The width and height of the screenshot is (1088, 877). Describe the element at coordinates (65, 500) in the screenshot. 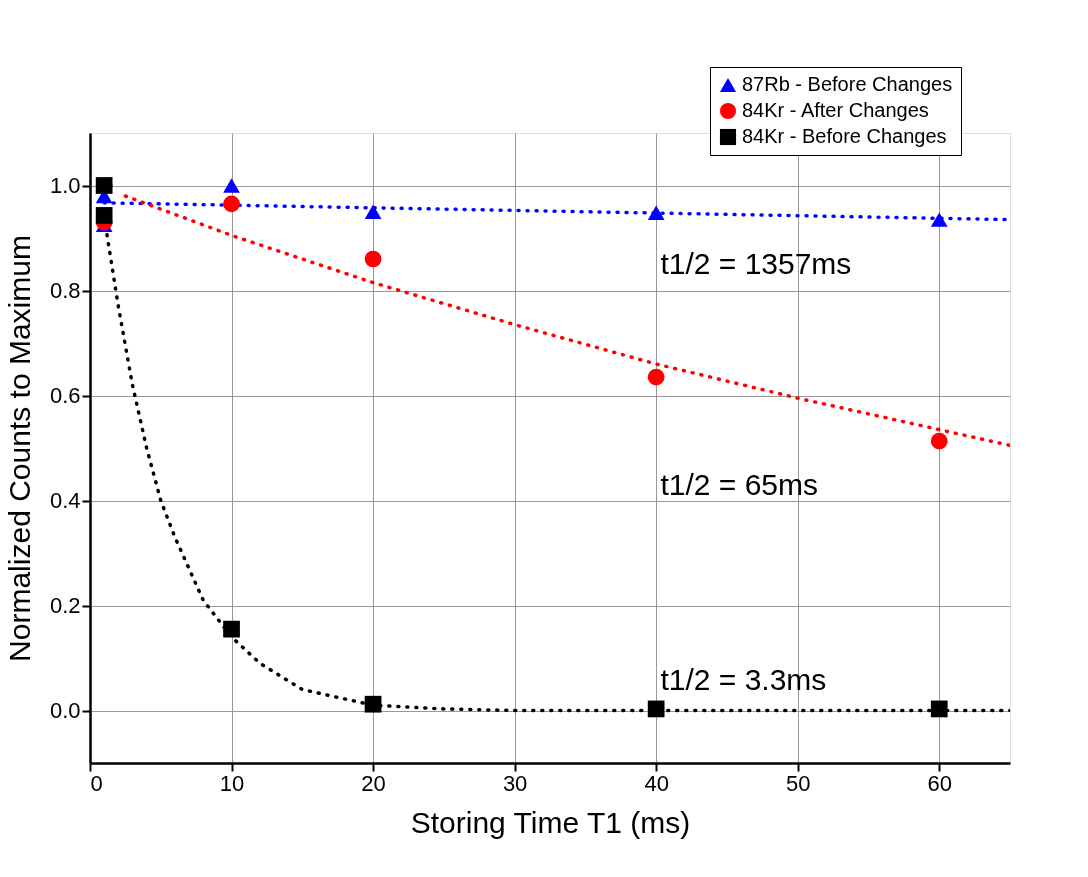

I see `y-tick-label: 0.4` at that location.